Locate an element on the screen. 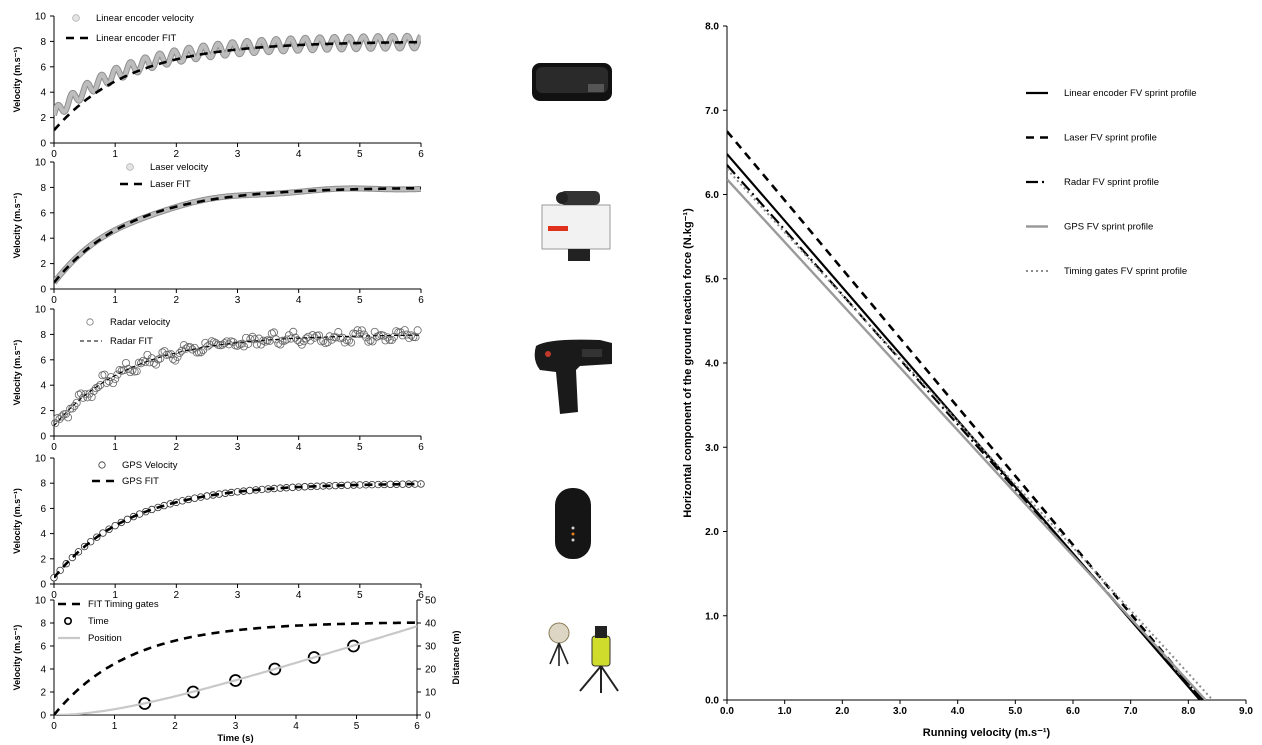 This screenshot has height=745, width=1262. y-tick-label: 2.0 is located at coordinates (712, 532).